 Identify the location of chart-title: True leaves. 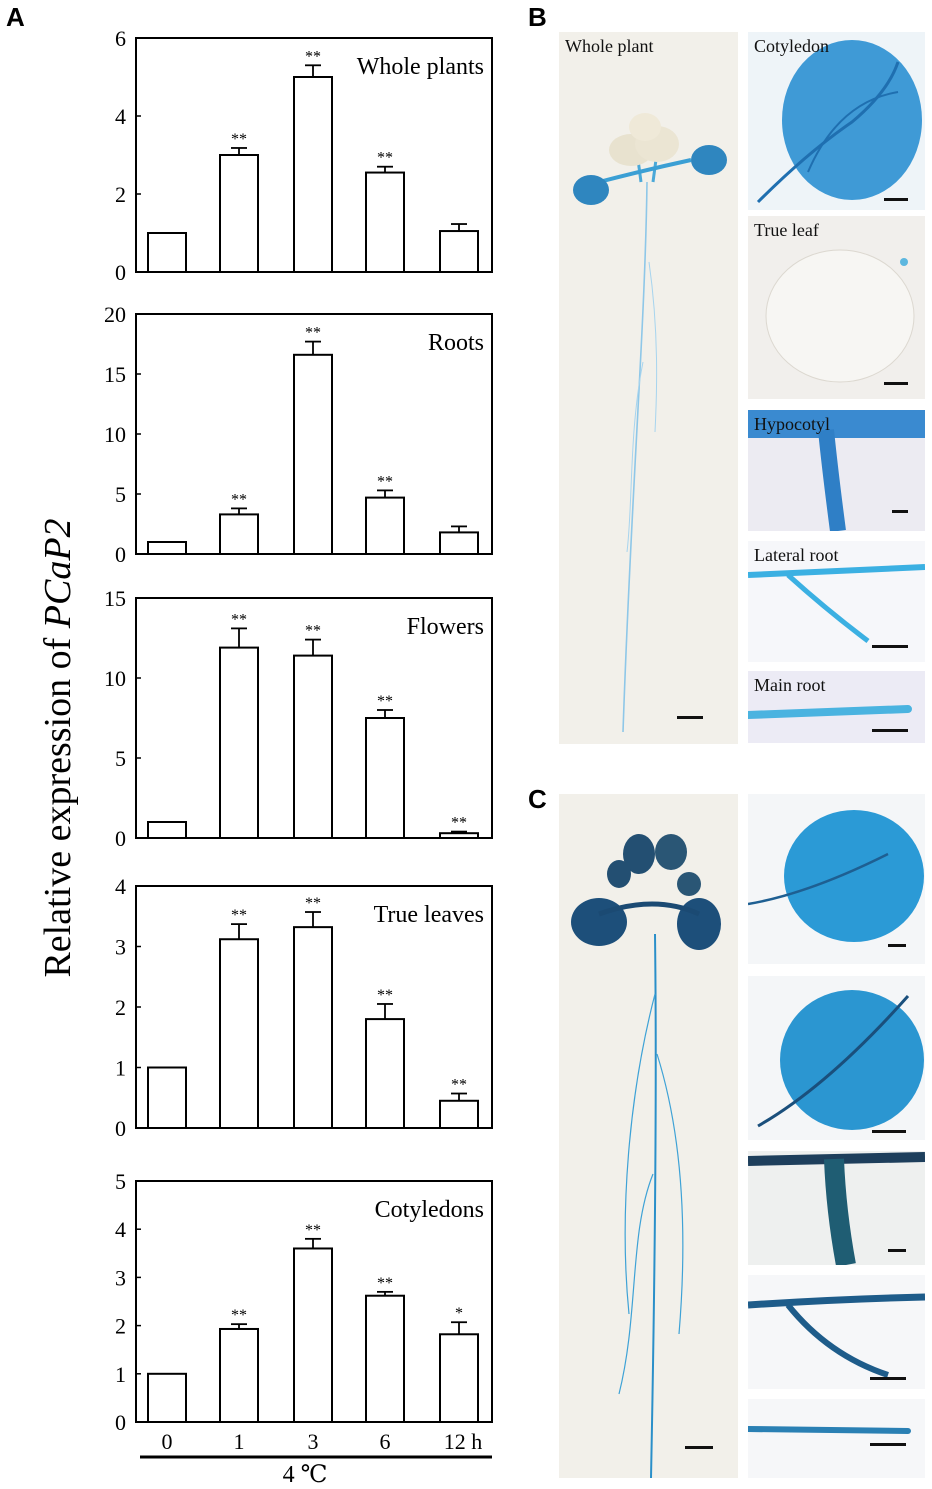
(429, 915).